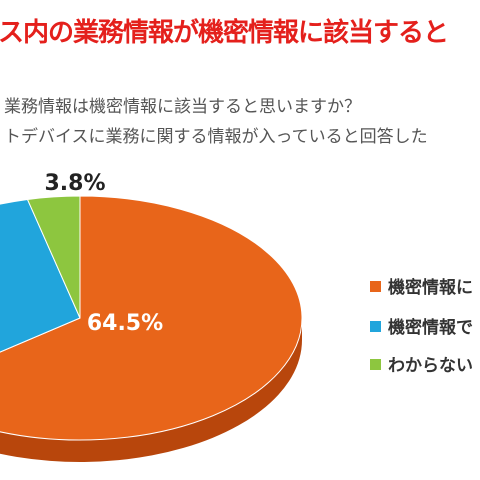 This screenshot has height=480, width=480. I want to click on pie-data-label-2: 3.8%, so click(74, 183).